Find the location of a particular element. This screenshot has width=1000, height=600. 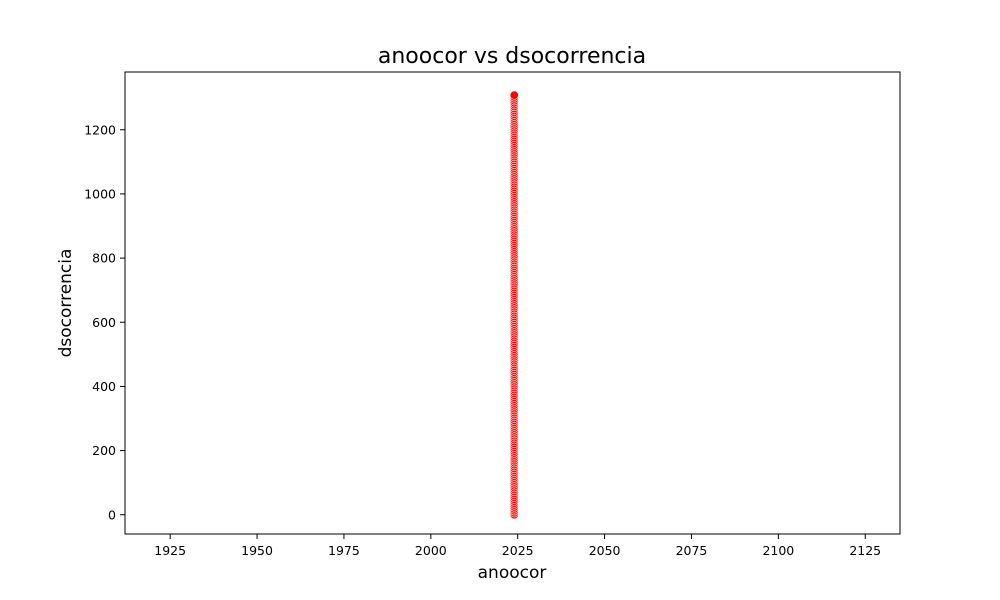

x-tick-label: 2125 is located at coordinates (865, 550).